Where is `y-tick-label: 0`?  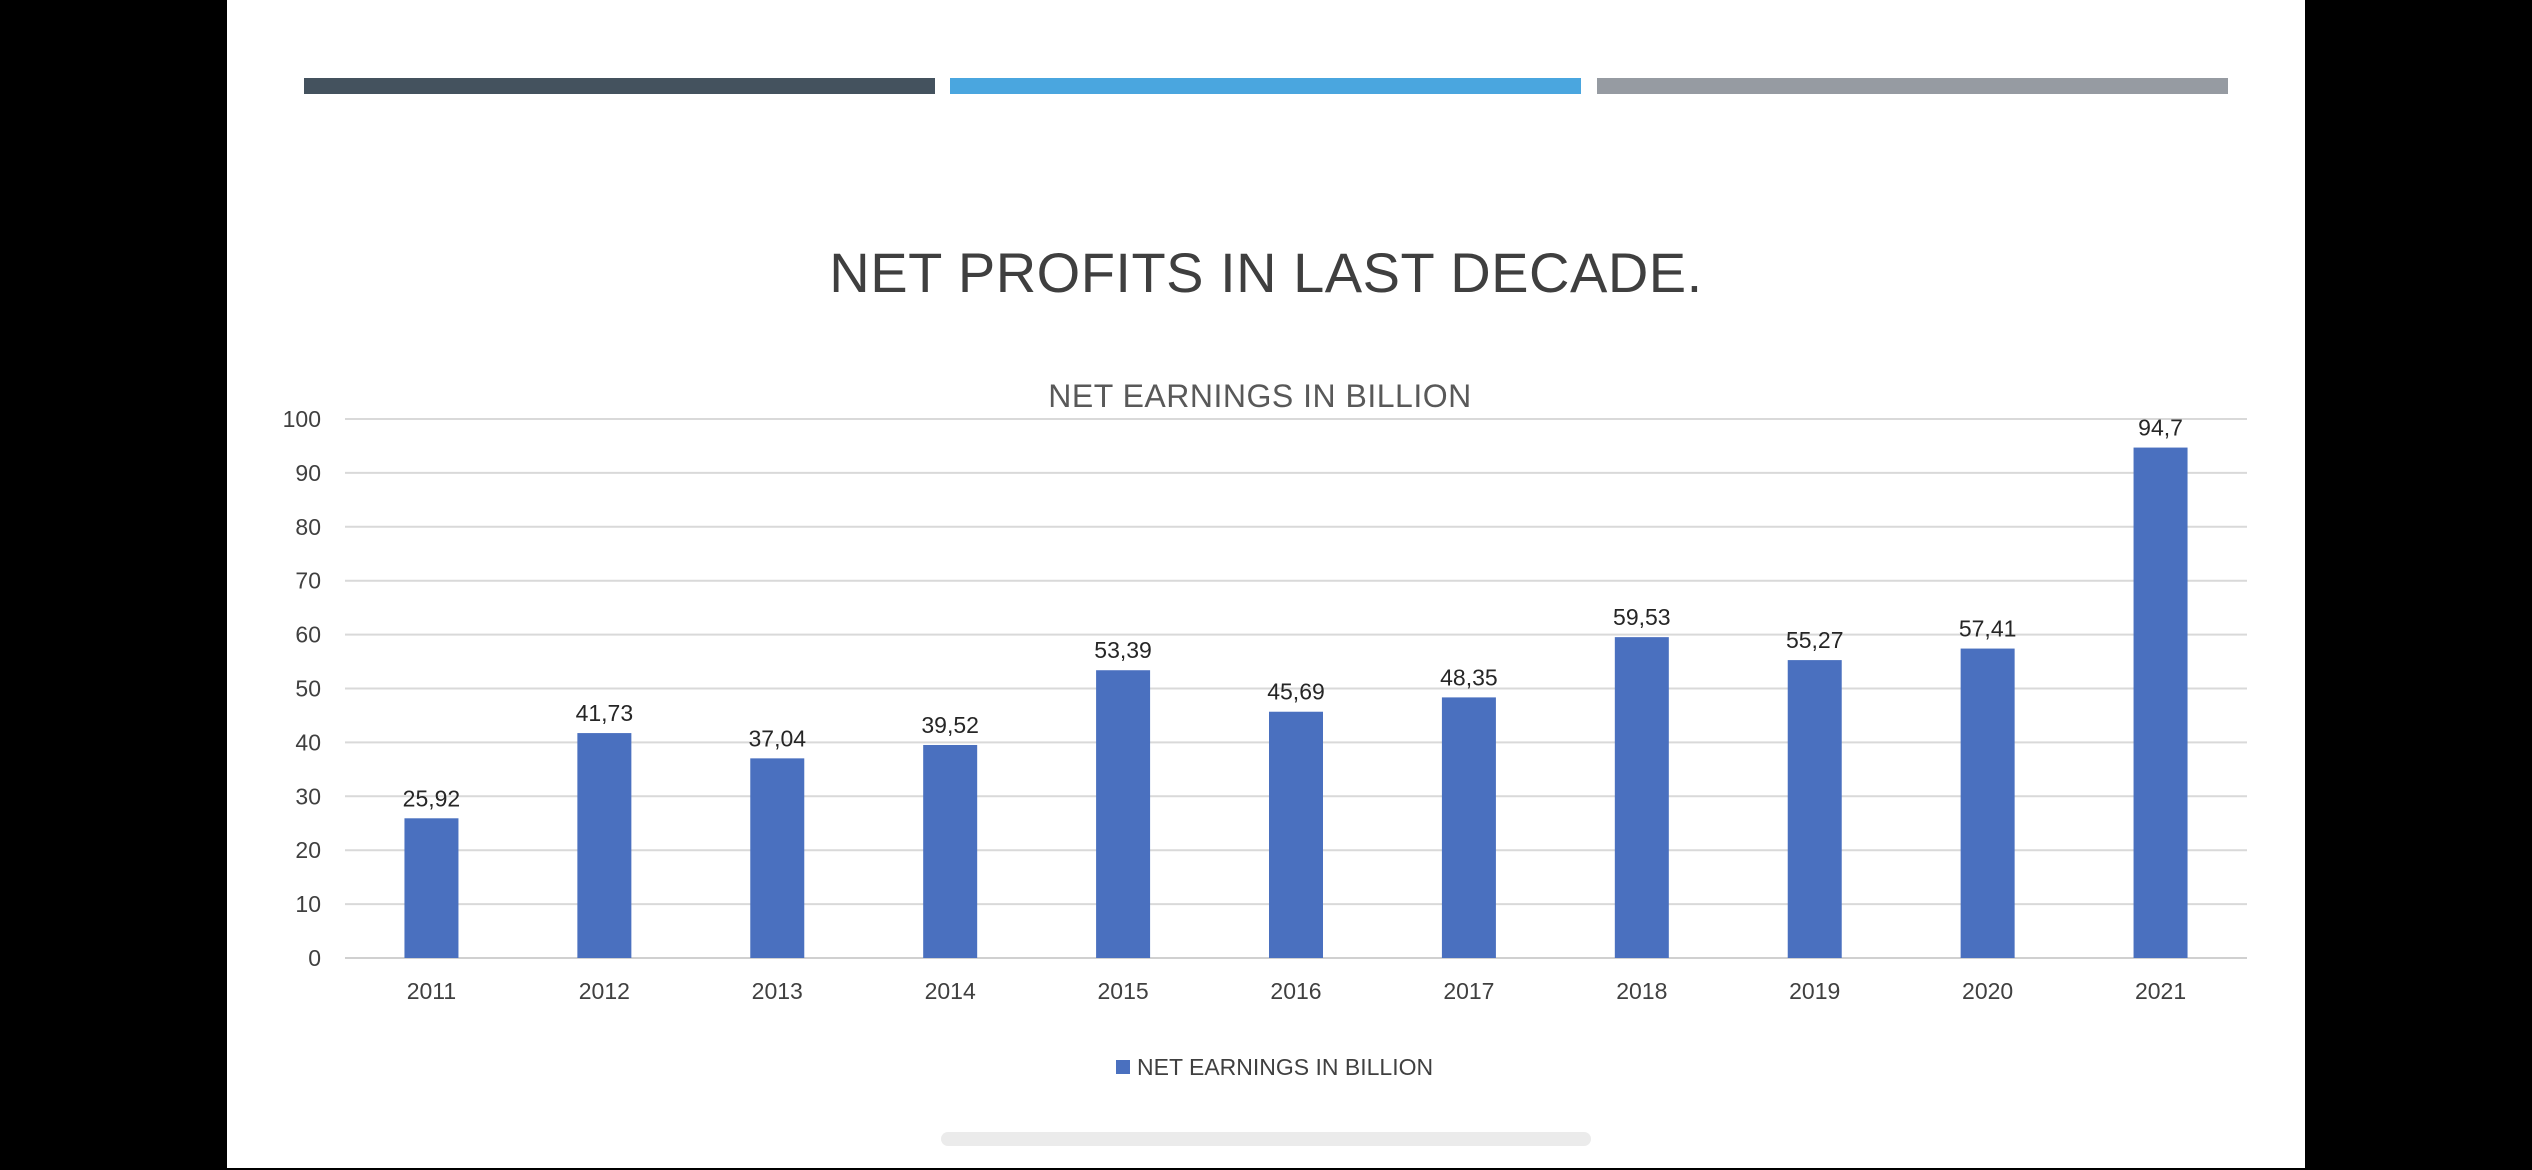 y-tick-label: 0 is located at coordinates (314, 958).